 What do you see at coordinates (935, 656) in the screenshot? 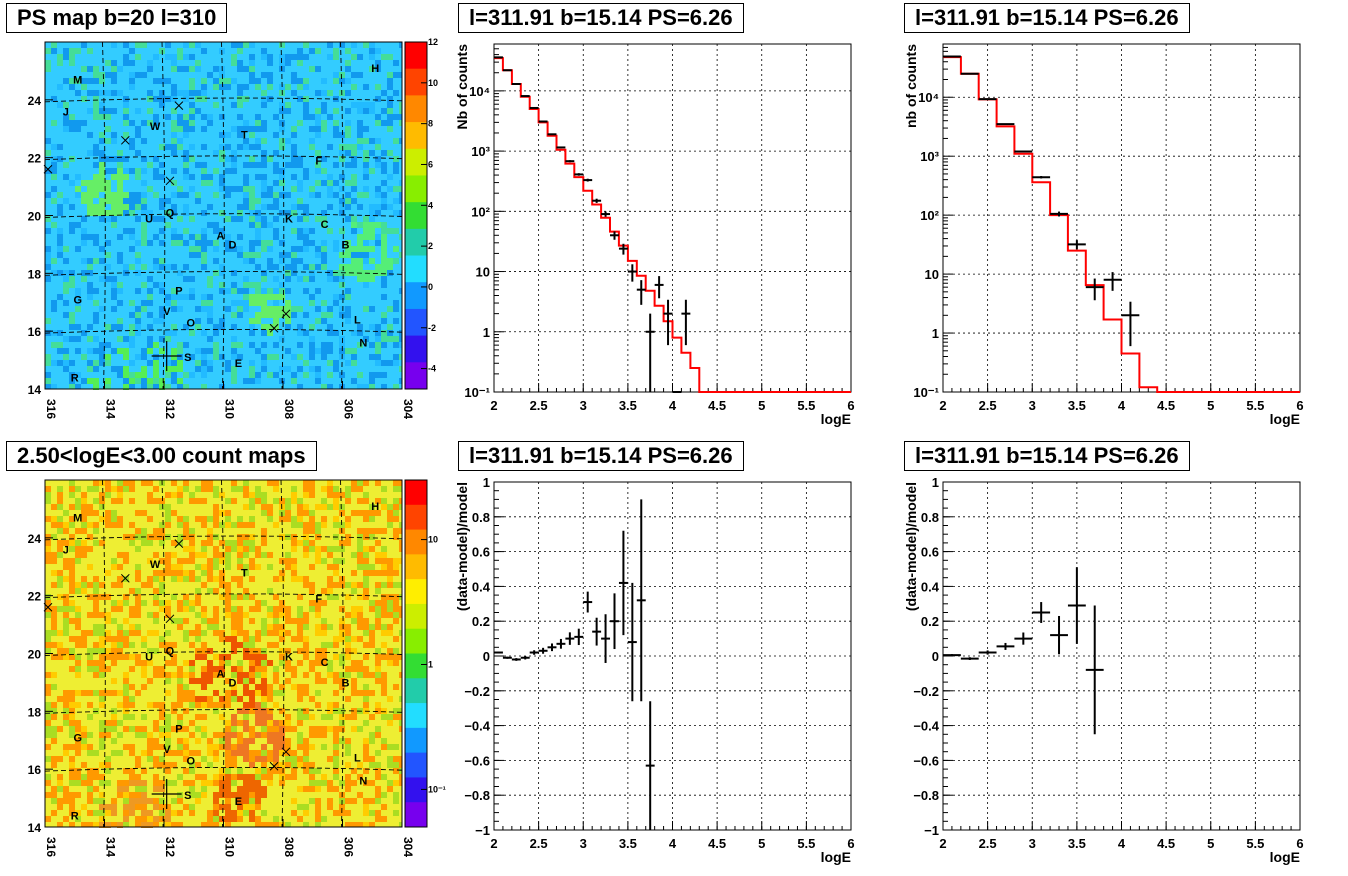
I see `y-tick-label: 0` at bounding box center [935, 656].